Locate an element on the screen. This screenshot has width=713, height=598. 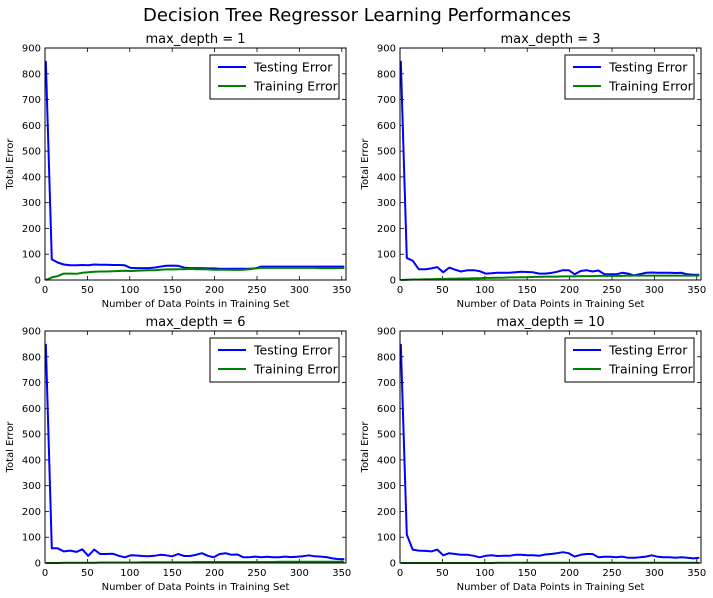
subplot-title: max_depth = 6 is located at coordinates (195, 322).